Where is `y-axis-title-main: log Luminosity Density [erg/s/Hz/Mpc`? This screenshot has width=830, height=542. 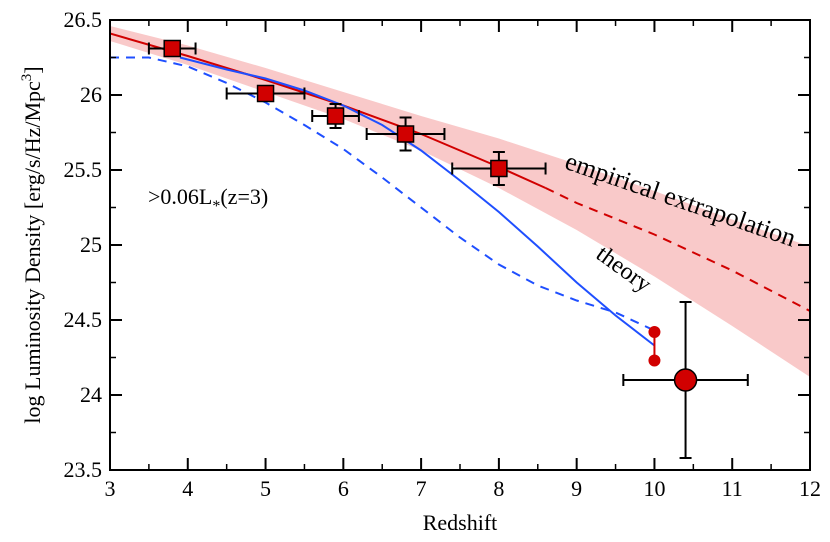
y-axis-title-main: log Luminosity Density [erg/s/Hz/Mpc is located at coordinates (32, 252).